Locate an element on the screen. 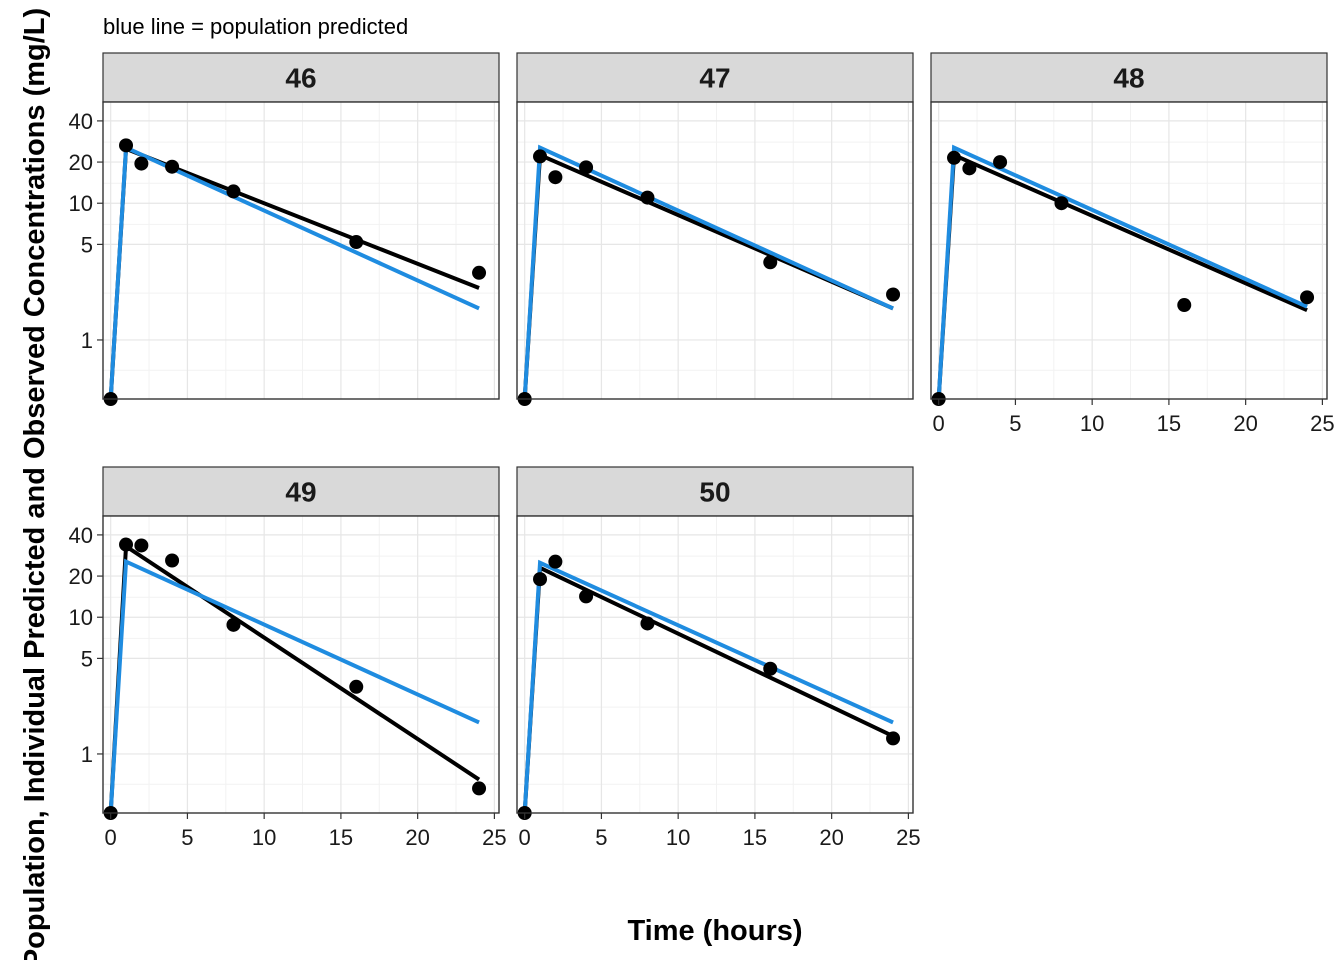  panel-50: 50 0 5 10 15 20 25 is located at coordinates (718, 658).